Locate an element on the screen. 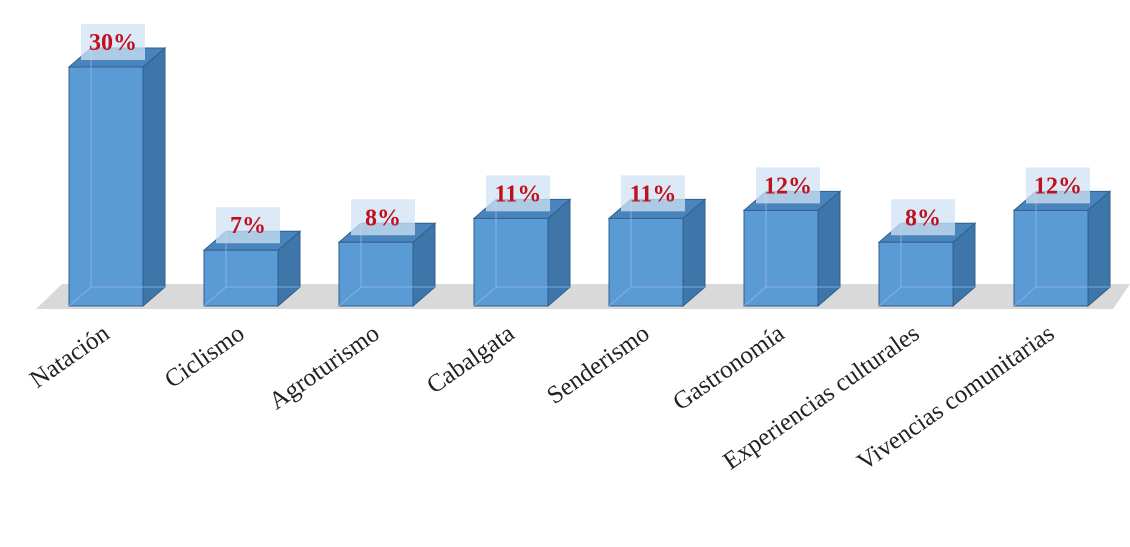  data-label-experiencias-culturales: 8% is located at coordinates (923, 218).